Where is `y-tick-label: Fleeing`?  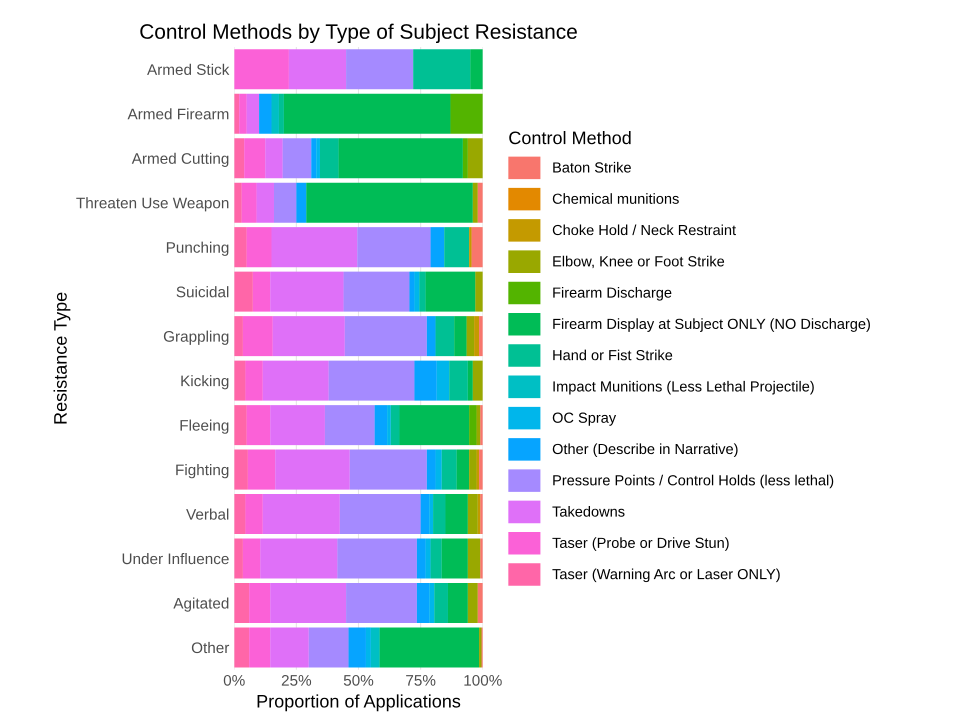
y-tick-label: Fleeing is located at coordinates (204, 427).